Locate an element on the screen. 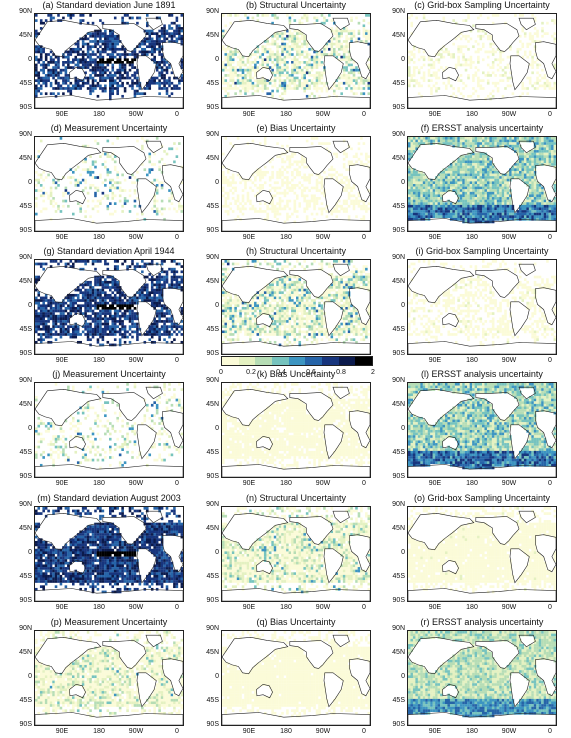 The width and height of the screenshot is (571, 738). y-tick-label: 0 is located at coordinates (30, 182).